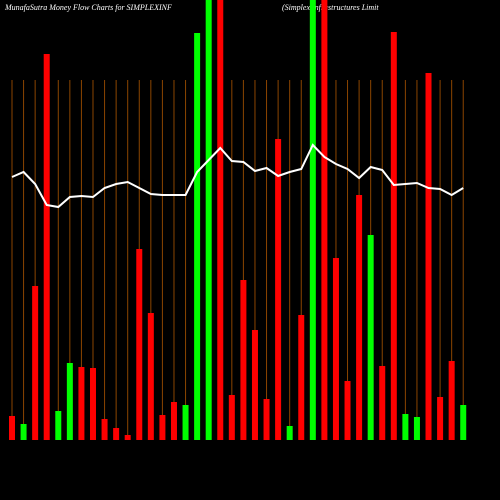 This screenshot has width=500, height=500. What do you see at coordinates (237, 176) in the screenshot?
I see `money-flow-line` at bounding box center [237, 176].